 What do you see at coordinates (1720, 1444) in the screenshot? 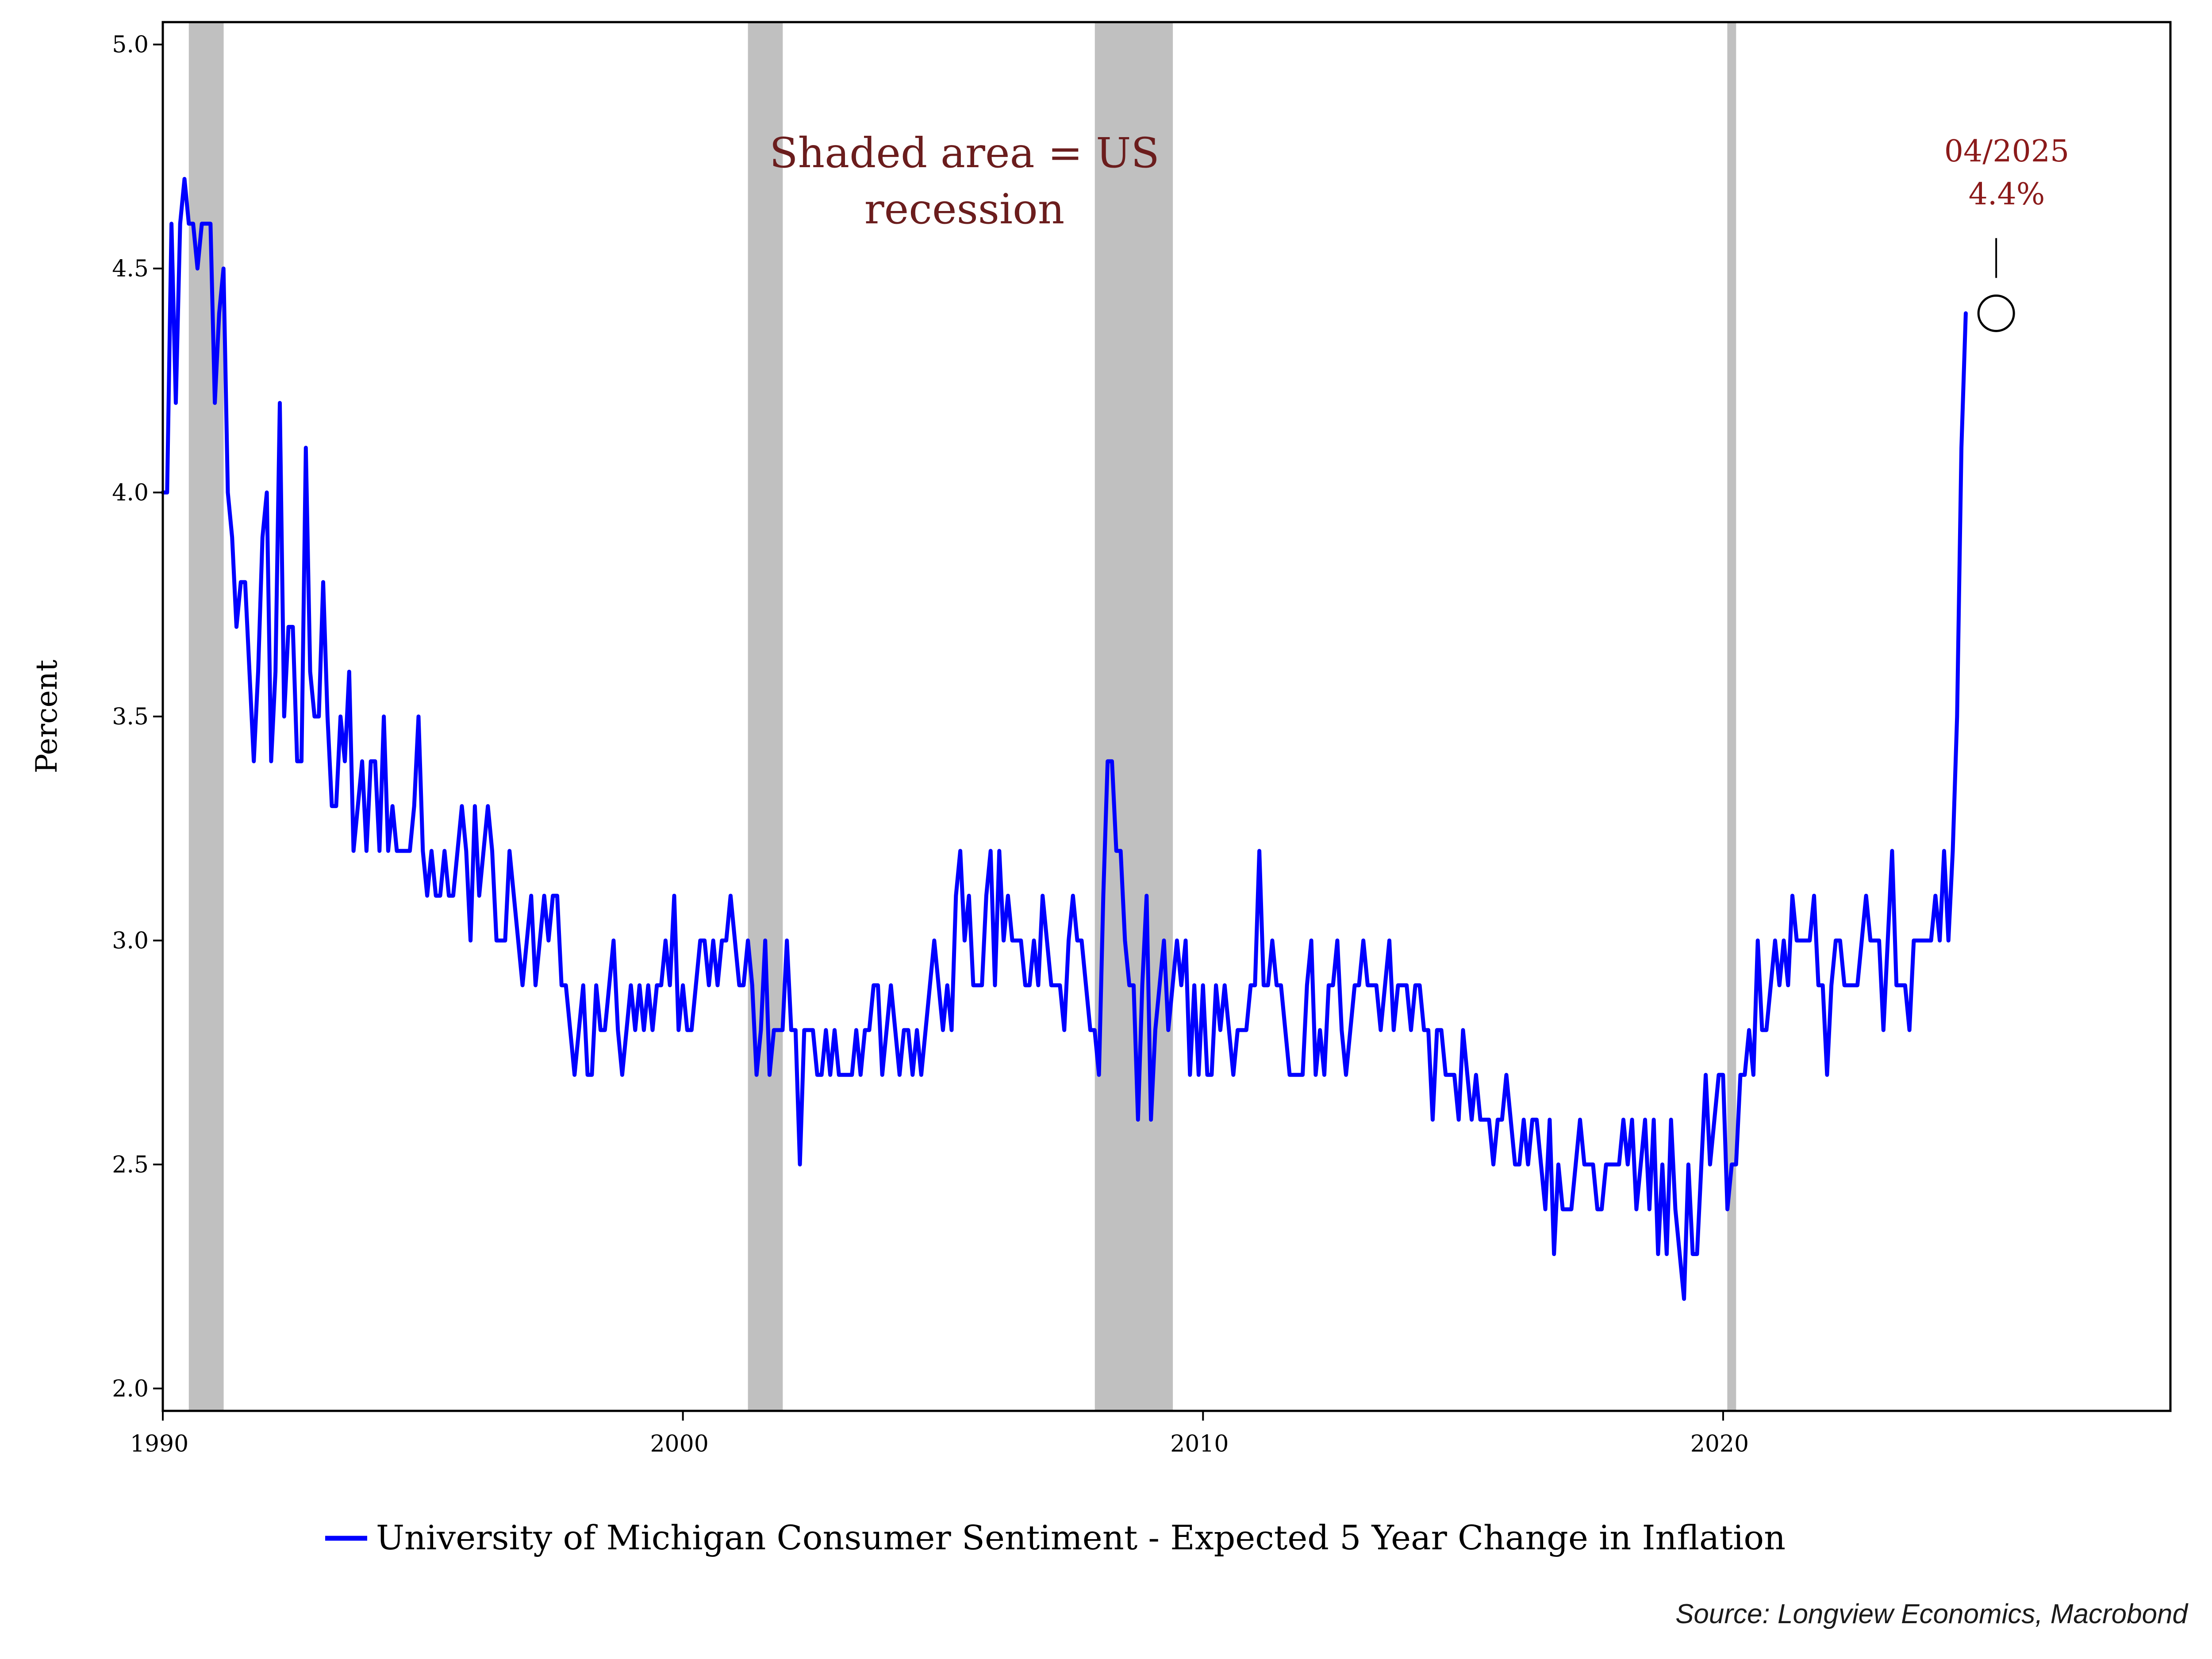
I see `x-tick-label: 2020` at bounding box center [1720, 1444].